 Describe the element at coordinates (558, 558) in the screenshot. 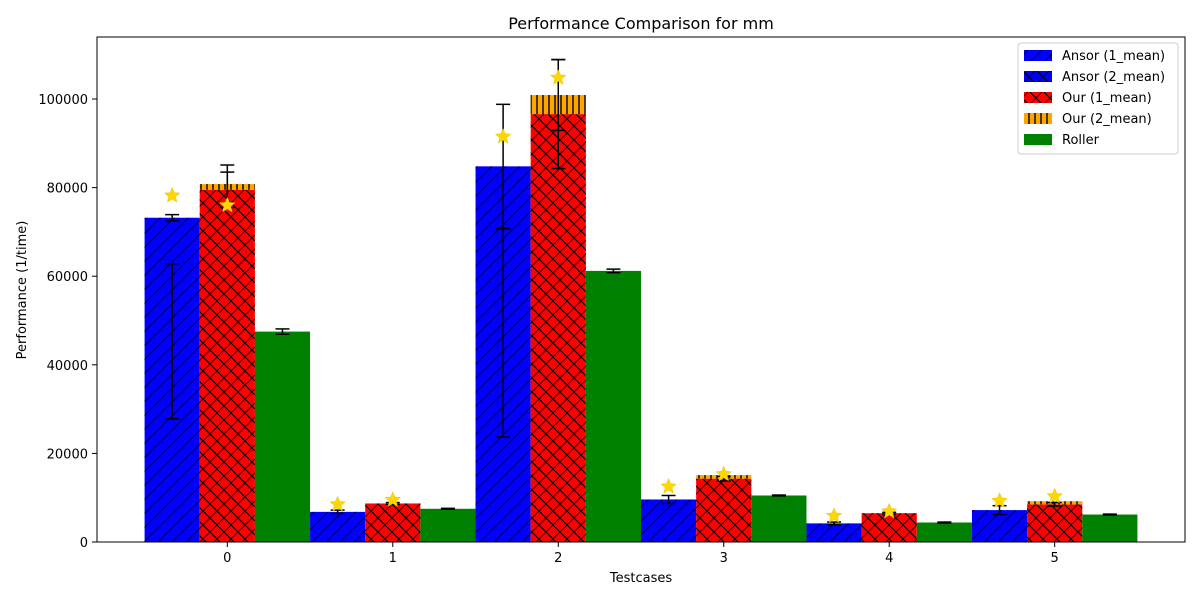

I see `x-tick-label: 2` at that location.